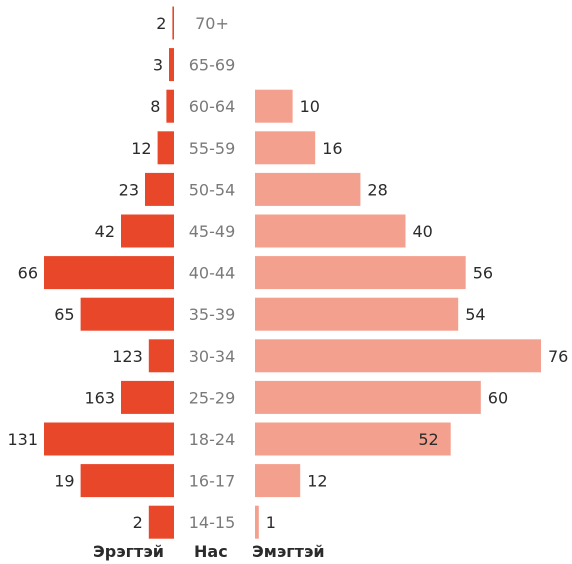 This screenshot has width=572, height=564. What do you see at coordinates (212, 397) in the screenshot?
I see `age-label: 25-29` at bounding box center [212, 397].